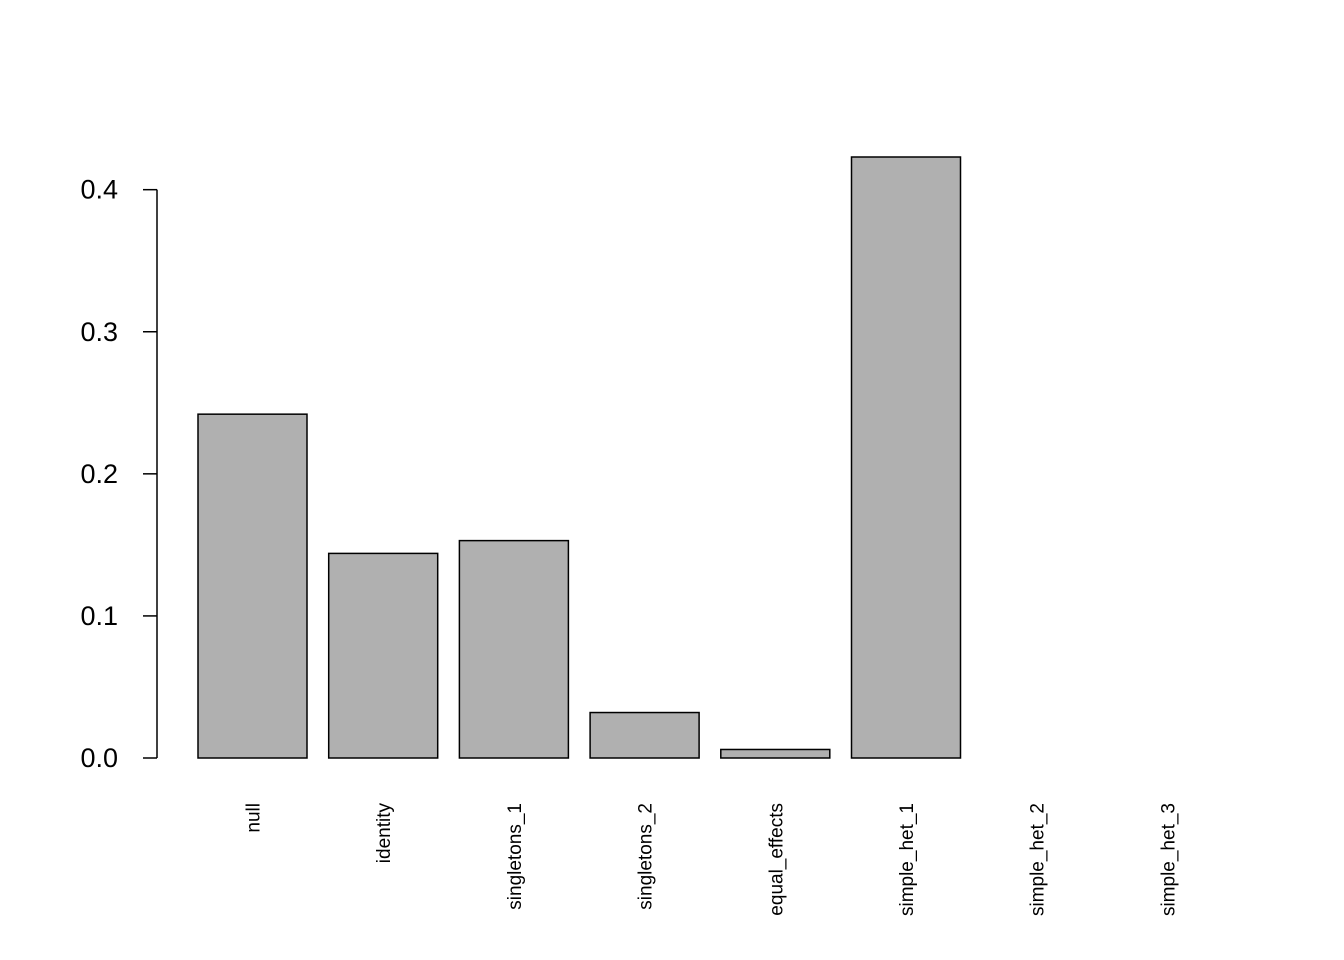 The image size is (1344, 960). I want to click on x-tick-label: equal_effects, so click(776, 859).